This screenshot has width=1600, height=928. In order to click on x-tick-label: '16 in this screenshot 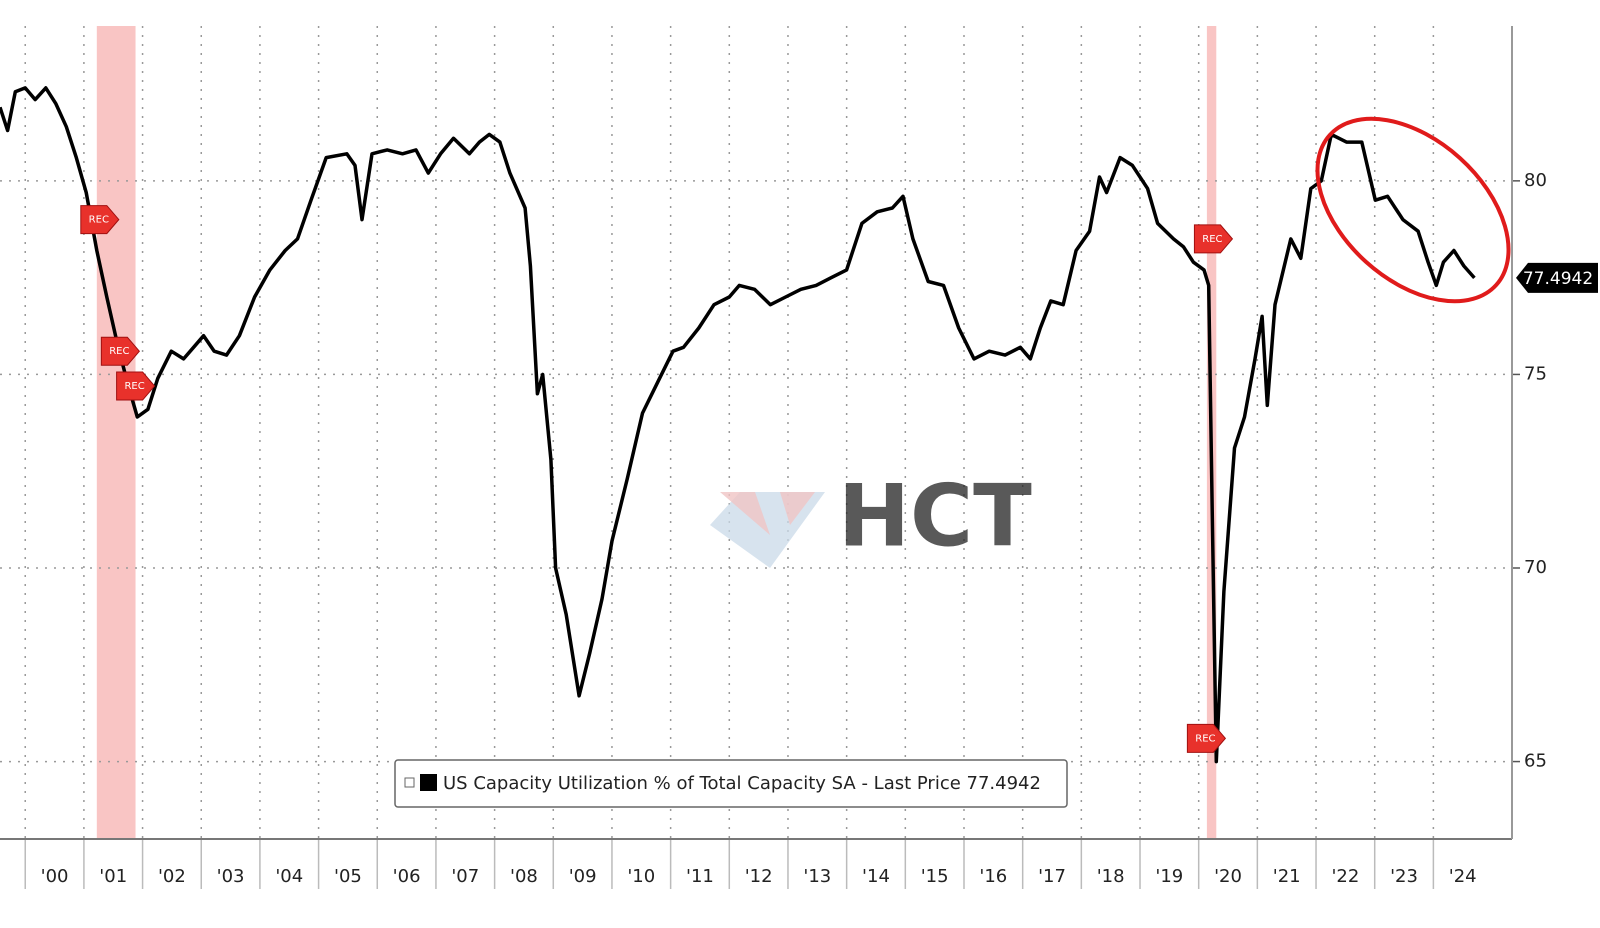, I will do `click(993, 876)`.